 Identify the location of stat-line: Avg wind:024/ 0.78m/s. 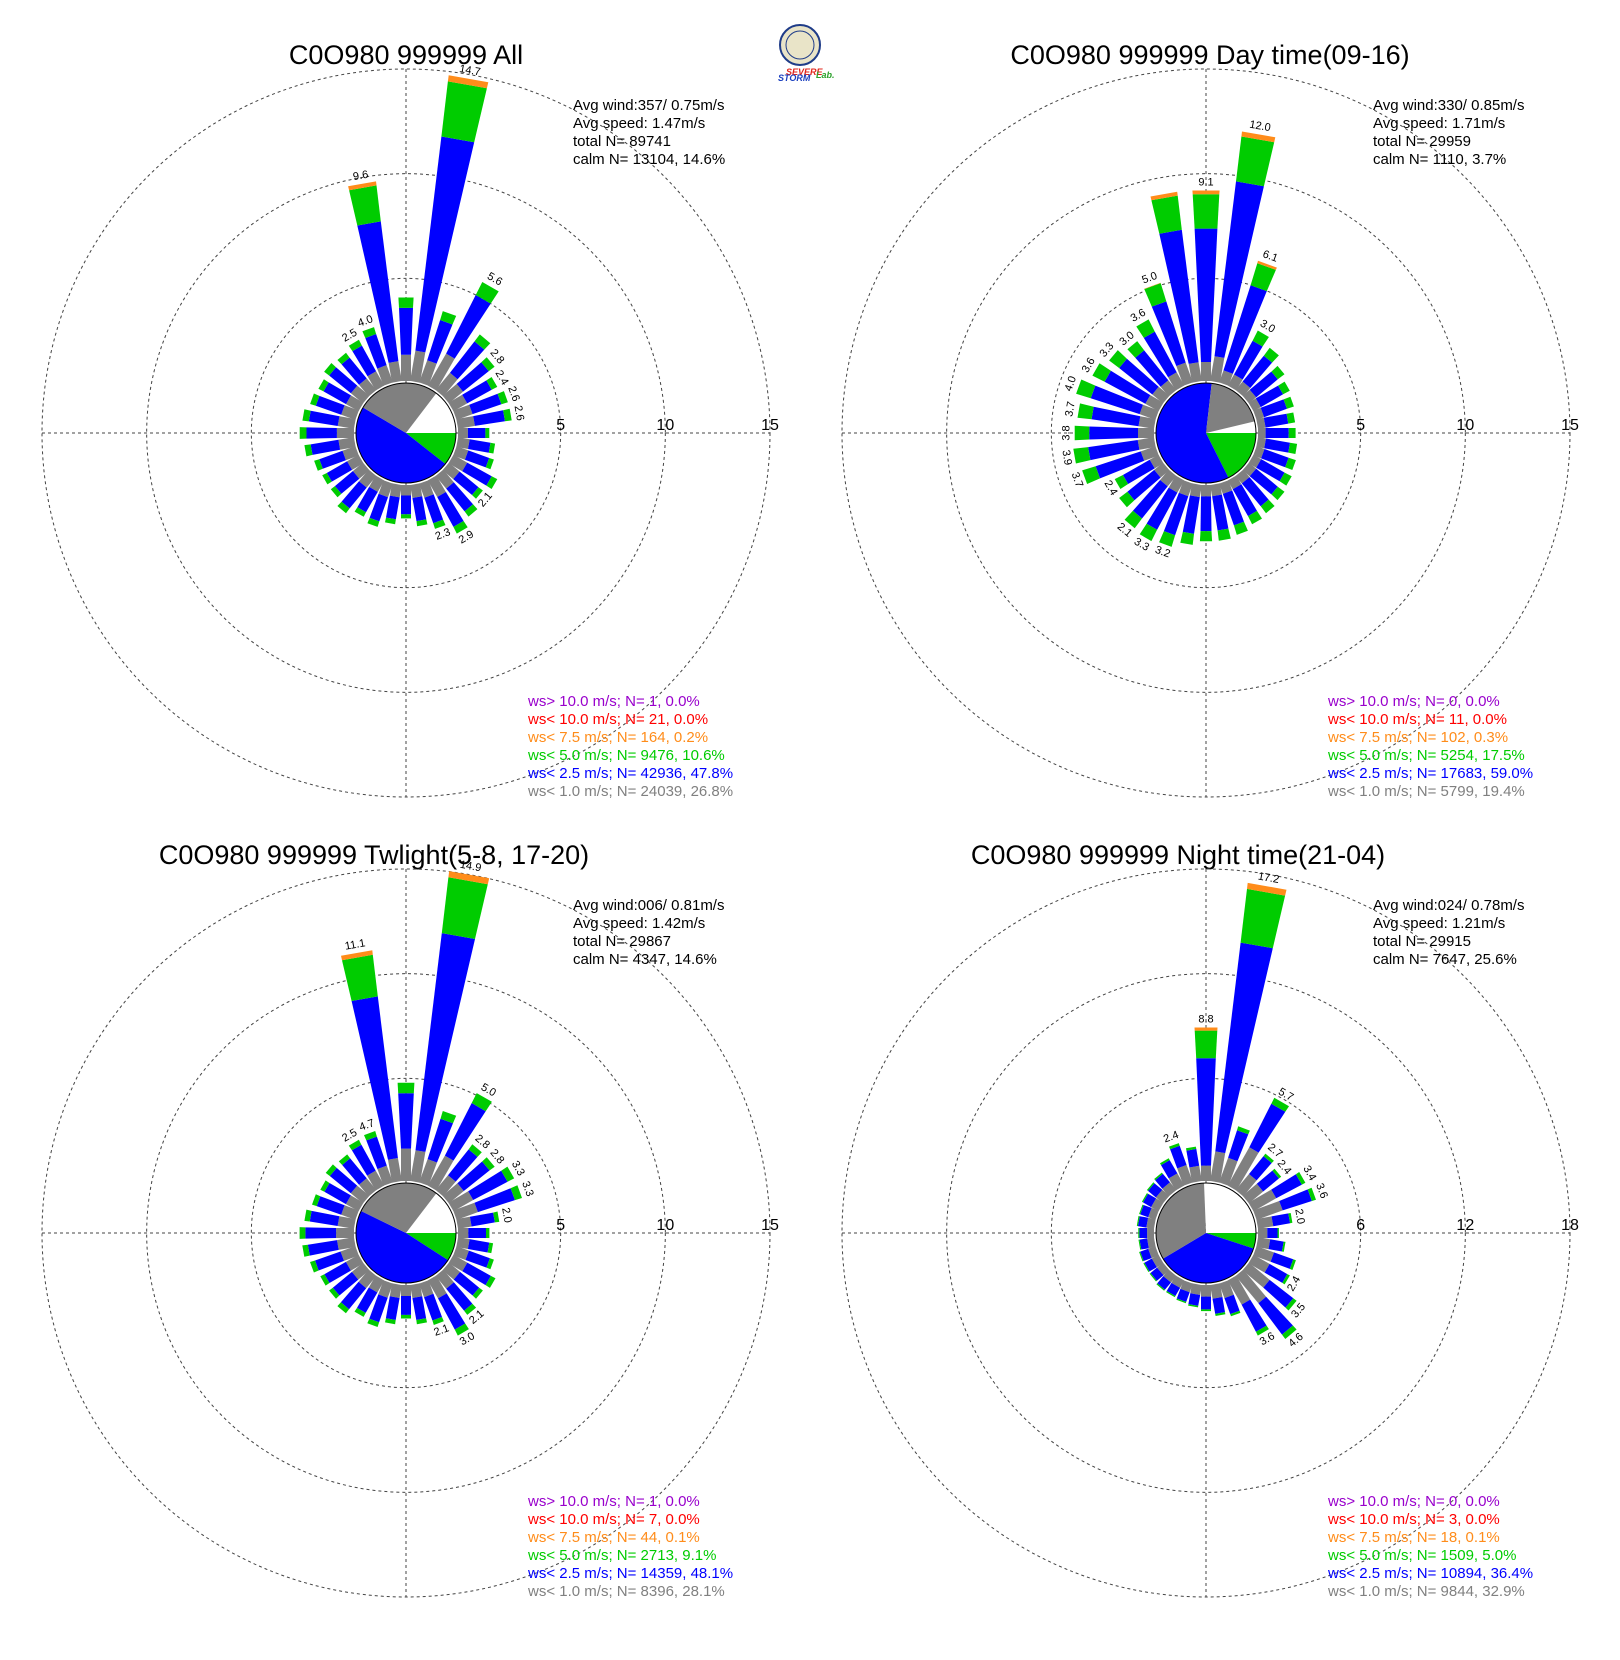
(1448, 905).